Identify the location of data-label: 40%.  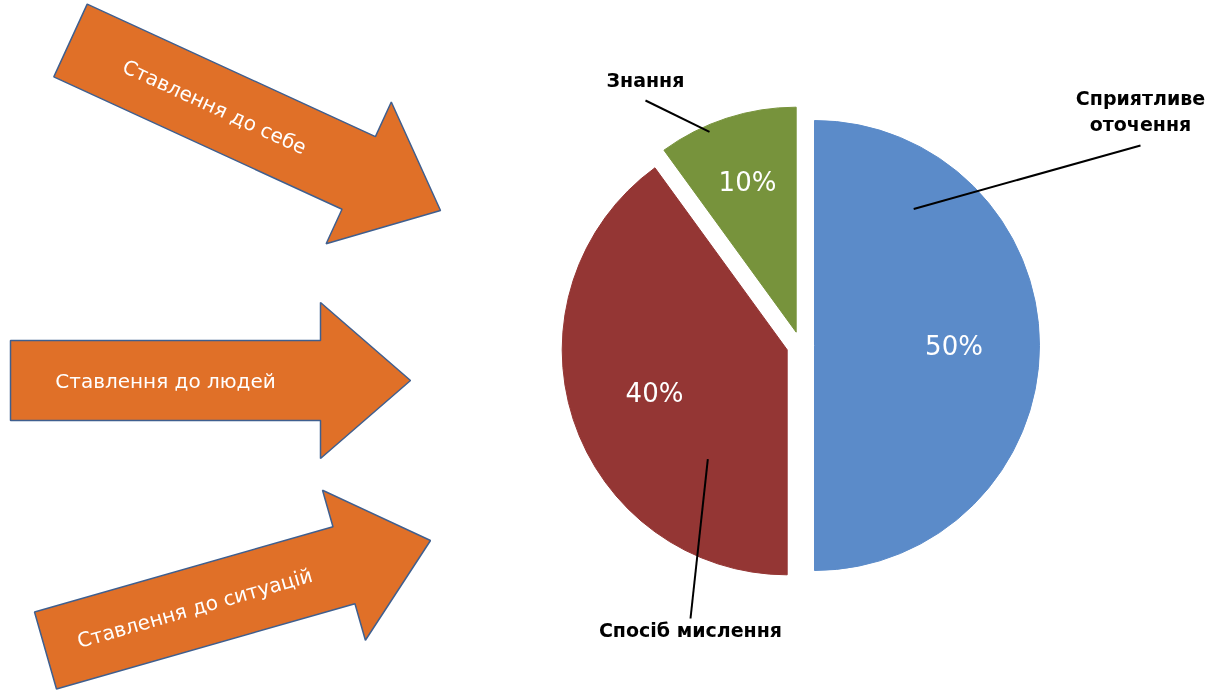
(654, 392).